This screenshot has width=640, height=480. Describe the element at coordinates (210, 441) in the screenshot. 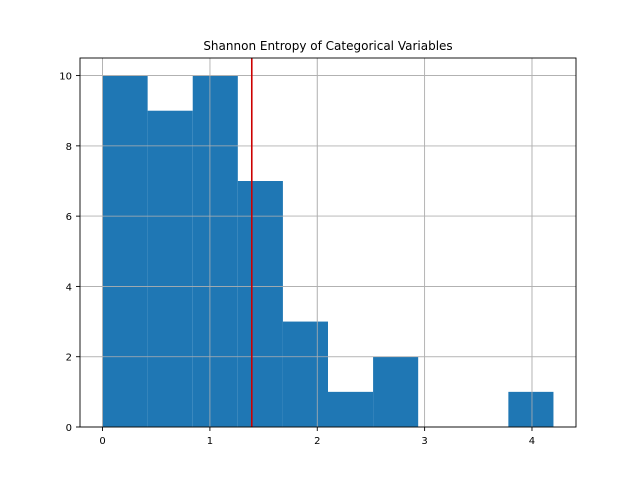

I see `x-tick-label-1: 1` at that location.